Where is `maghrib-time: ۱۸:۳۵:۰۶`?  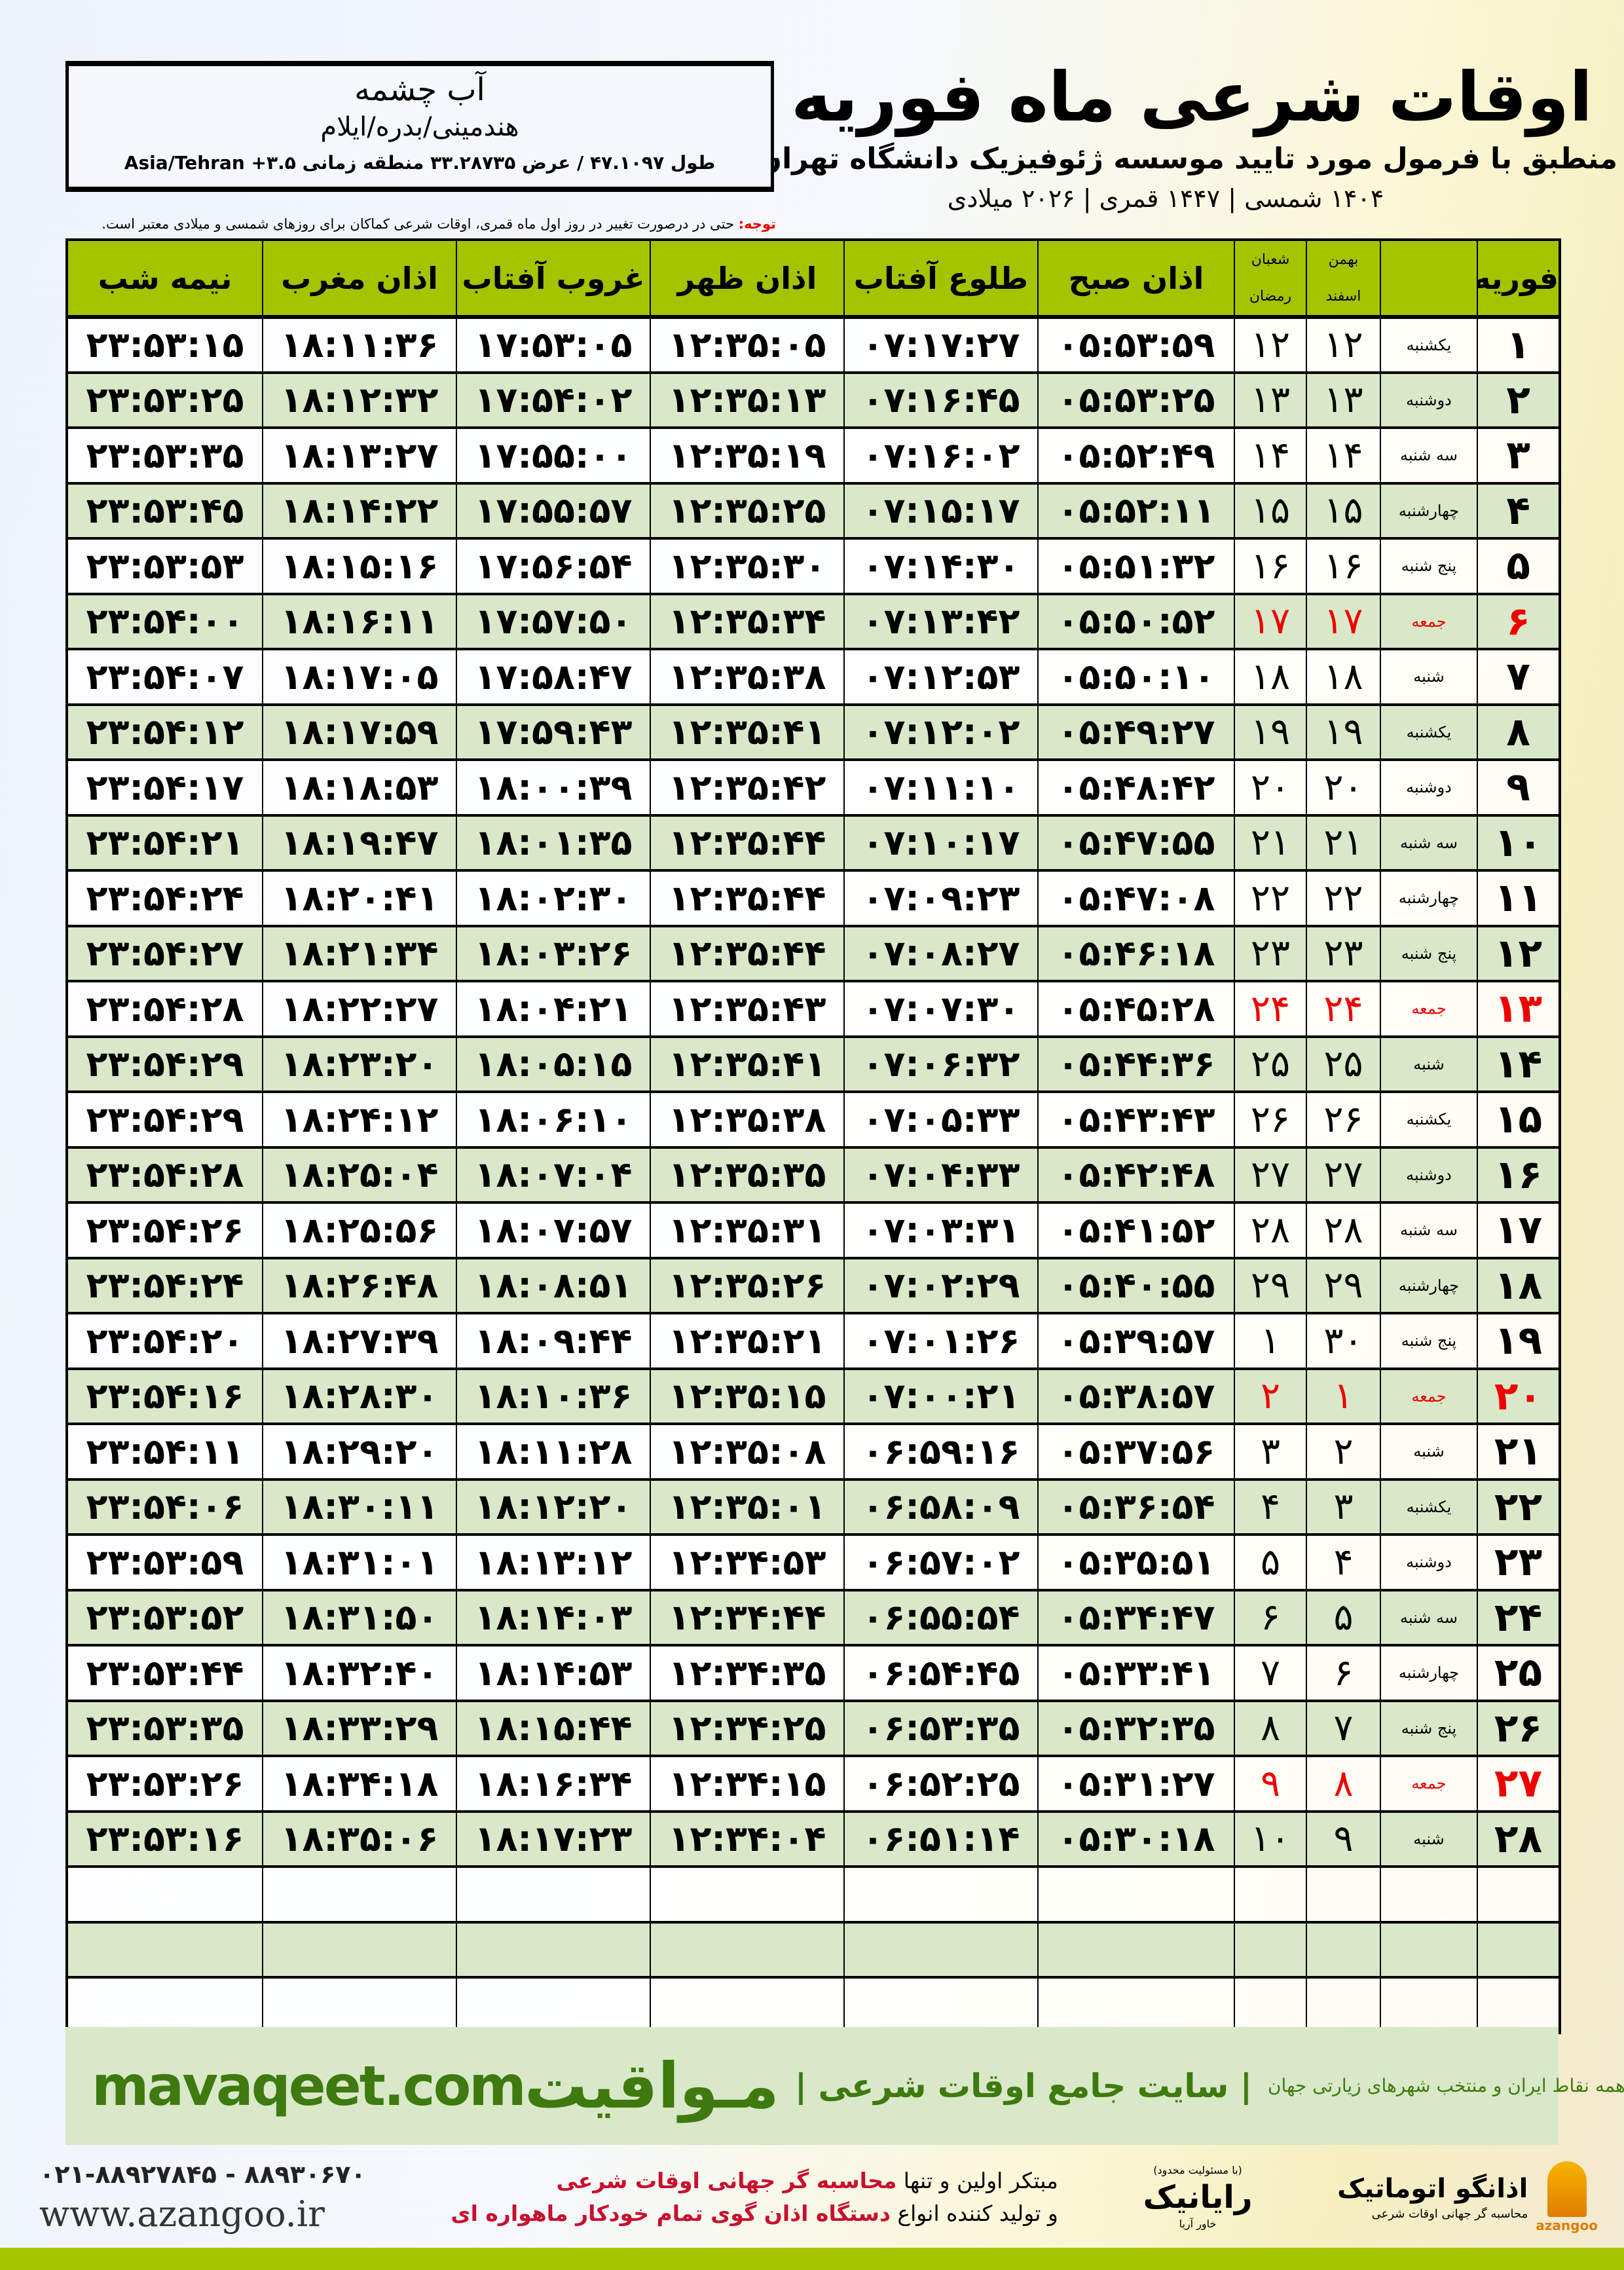 maghrib-time: ۱۸:۳۵:۰۶ is located at coordinates (359, 1839).